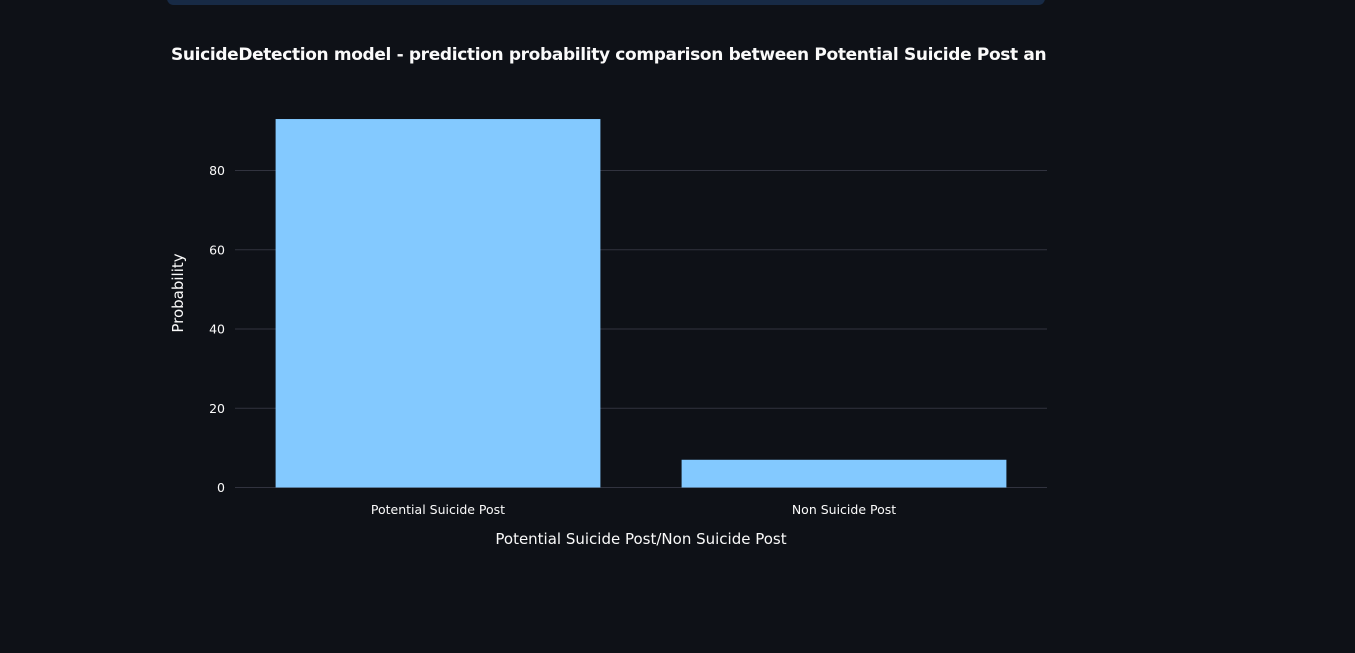 The image size is (1355, 653). I want to click on x-axis-ticks: Potential Suicide Post Non Suicide Post, so click(633, 509).